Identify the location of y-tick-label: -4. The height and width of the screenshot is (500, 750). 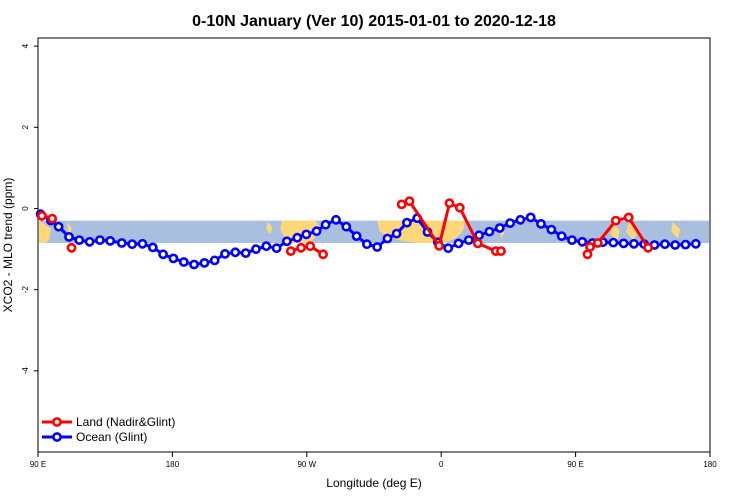
(25, 371).